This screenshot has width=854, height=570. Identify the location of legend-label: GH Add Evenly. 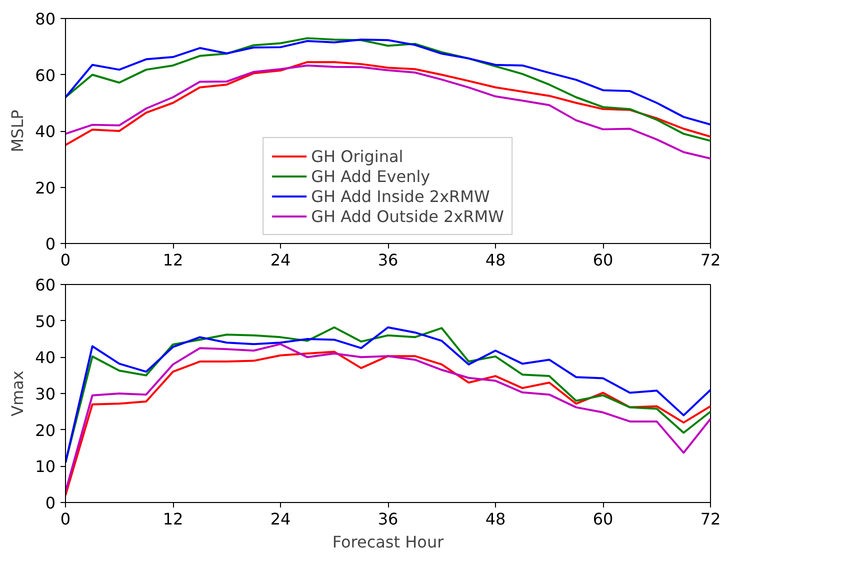
(370, 176).